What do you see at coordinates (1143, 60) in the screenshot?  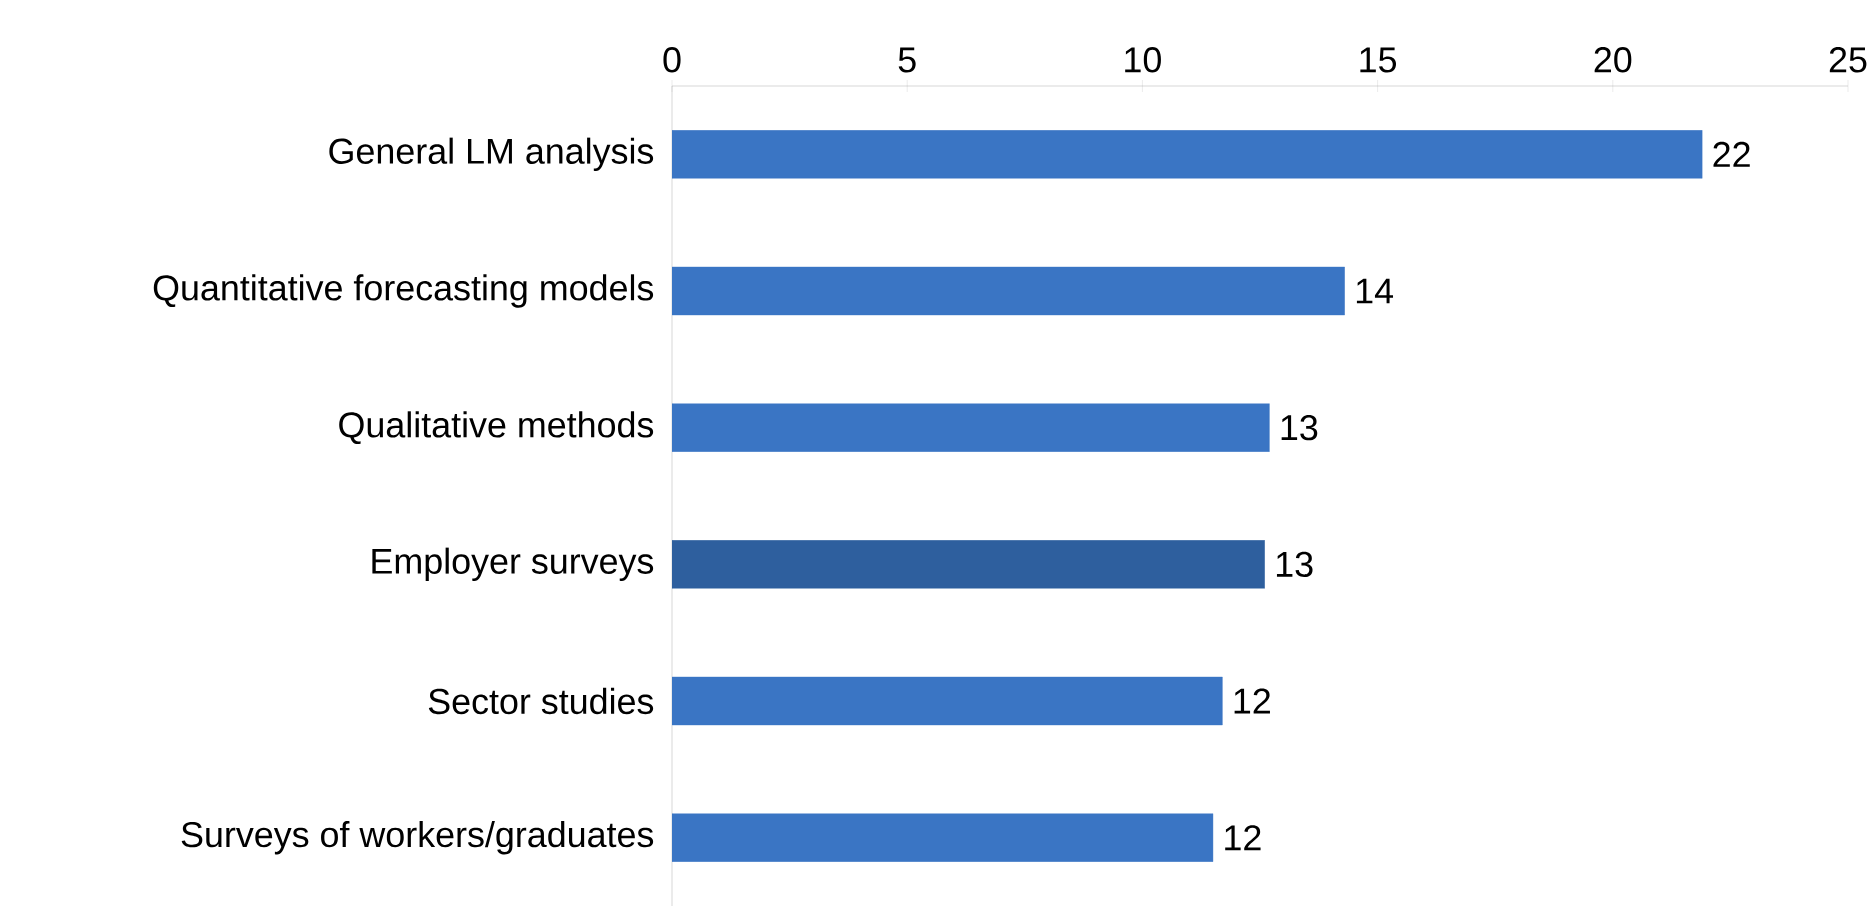 I see `x-tick-label: 10` at bounding box center [1143, 60].